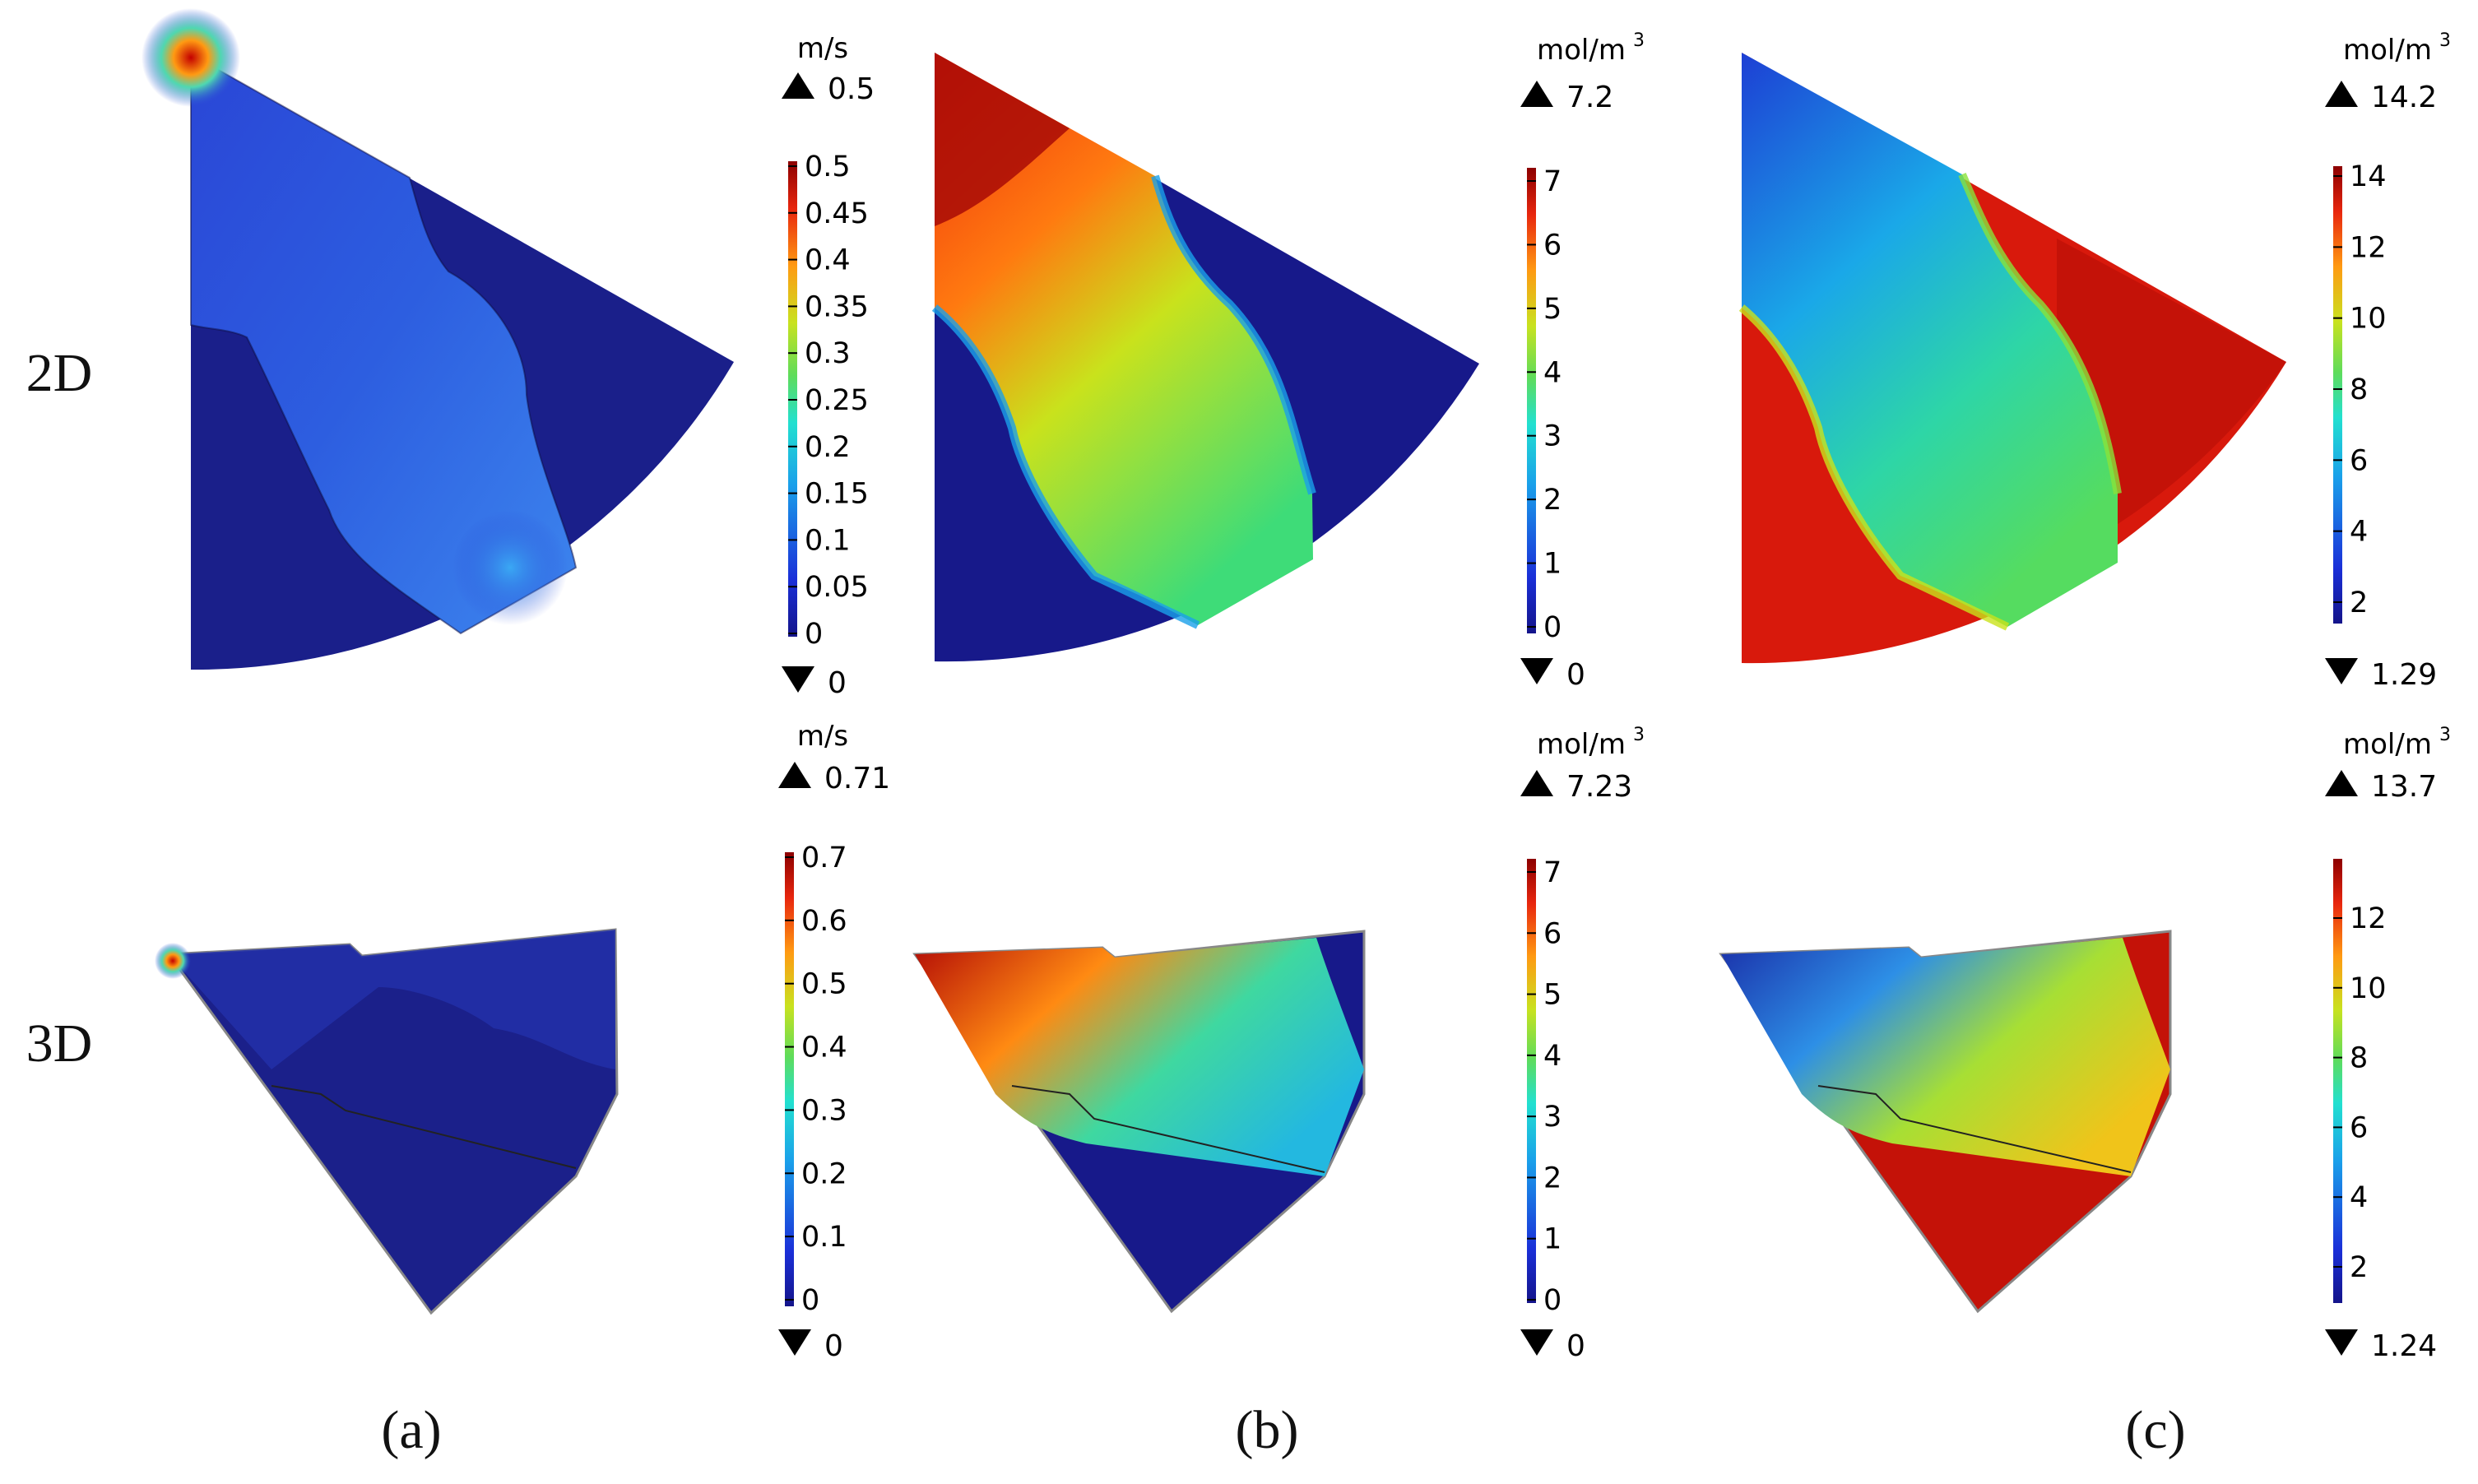  What do you see at coordinates (851, 89) in the screenshot?
I see `colorbar-max-label: 0.5` at bounding box center [851, 89].